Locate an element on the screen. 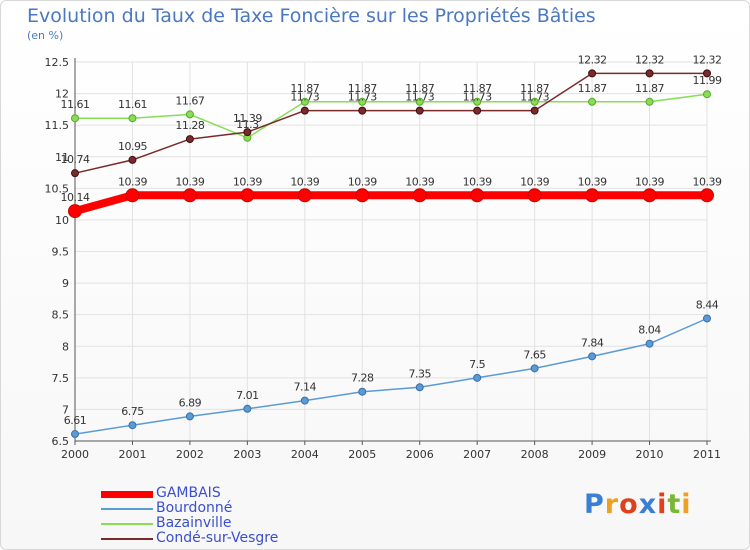  data-label: 6.89 is located at coordinates (190, 402).